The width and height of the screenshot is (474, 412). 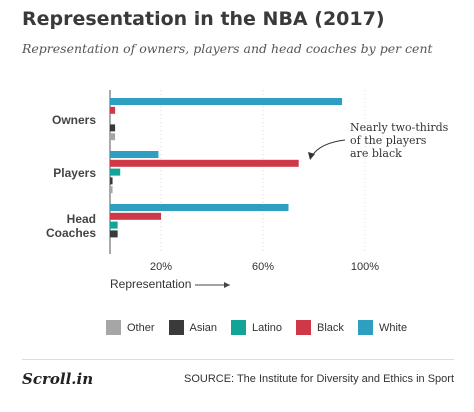 I want to click on footer-divider, so click(x=238, y=359).